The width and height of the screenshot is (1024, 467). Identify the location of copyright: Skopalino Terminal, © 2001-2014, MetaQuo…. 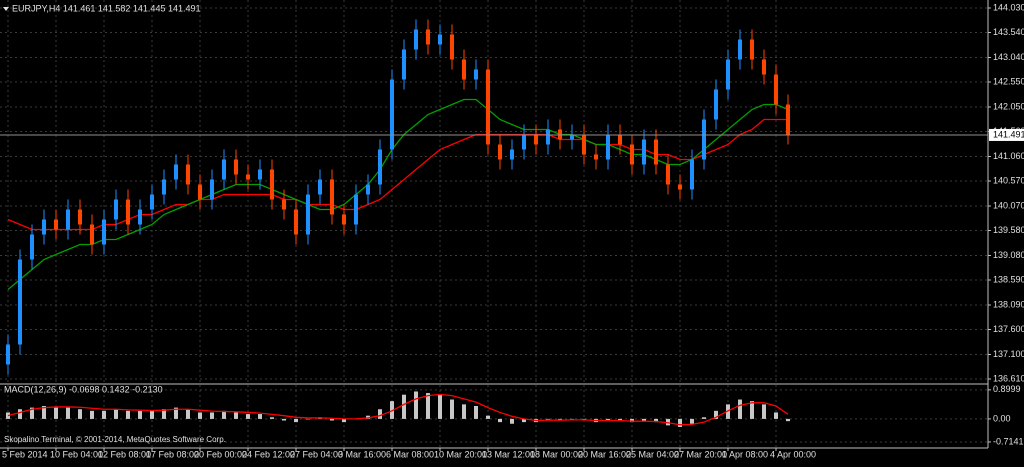
(115, 439).